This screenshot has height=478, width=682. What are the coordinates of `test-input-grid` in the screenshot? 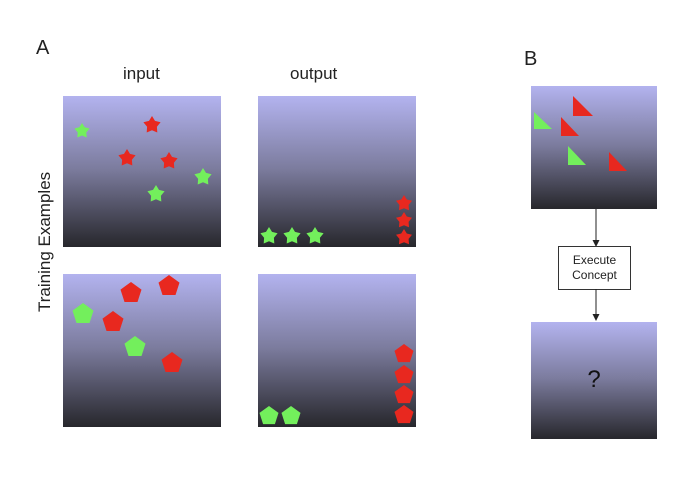 It's located at (594, 147).